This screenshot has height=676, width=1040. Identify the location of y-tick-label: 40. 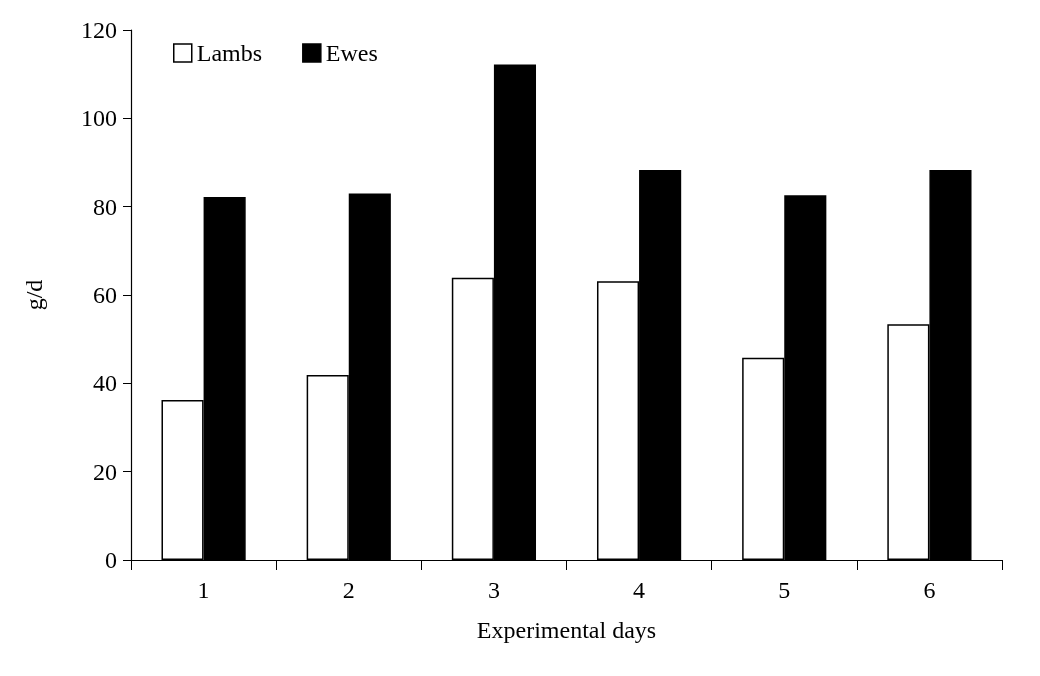
(105, 383).